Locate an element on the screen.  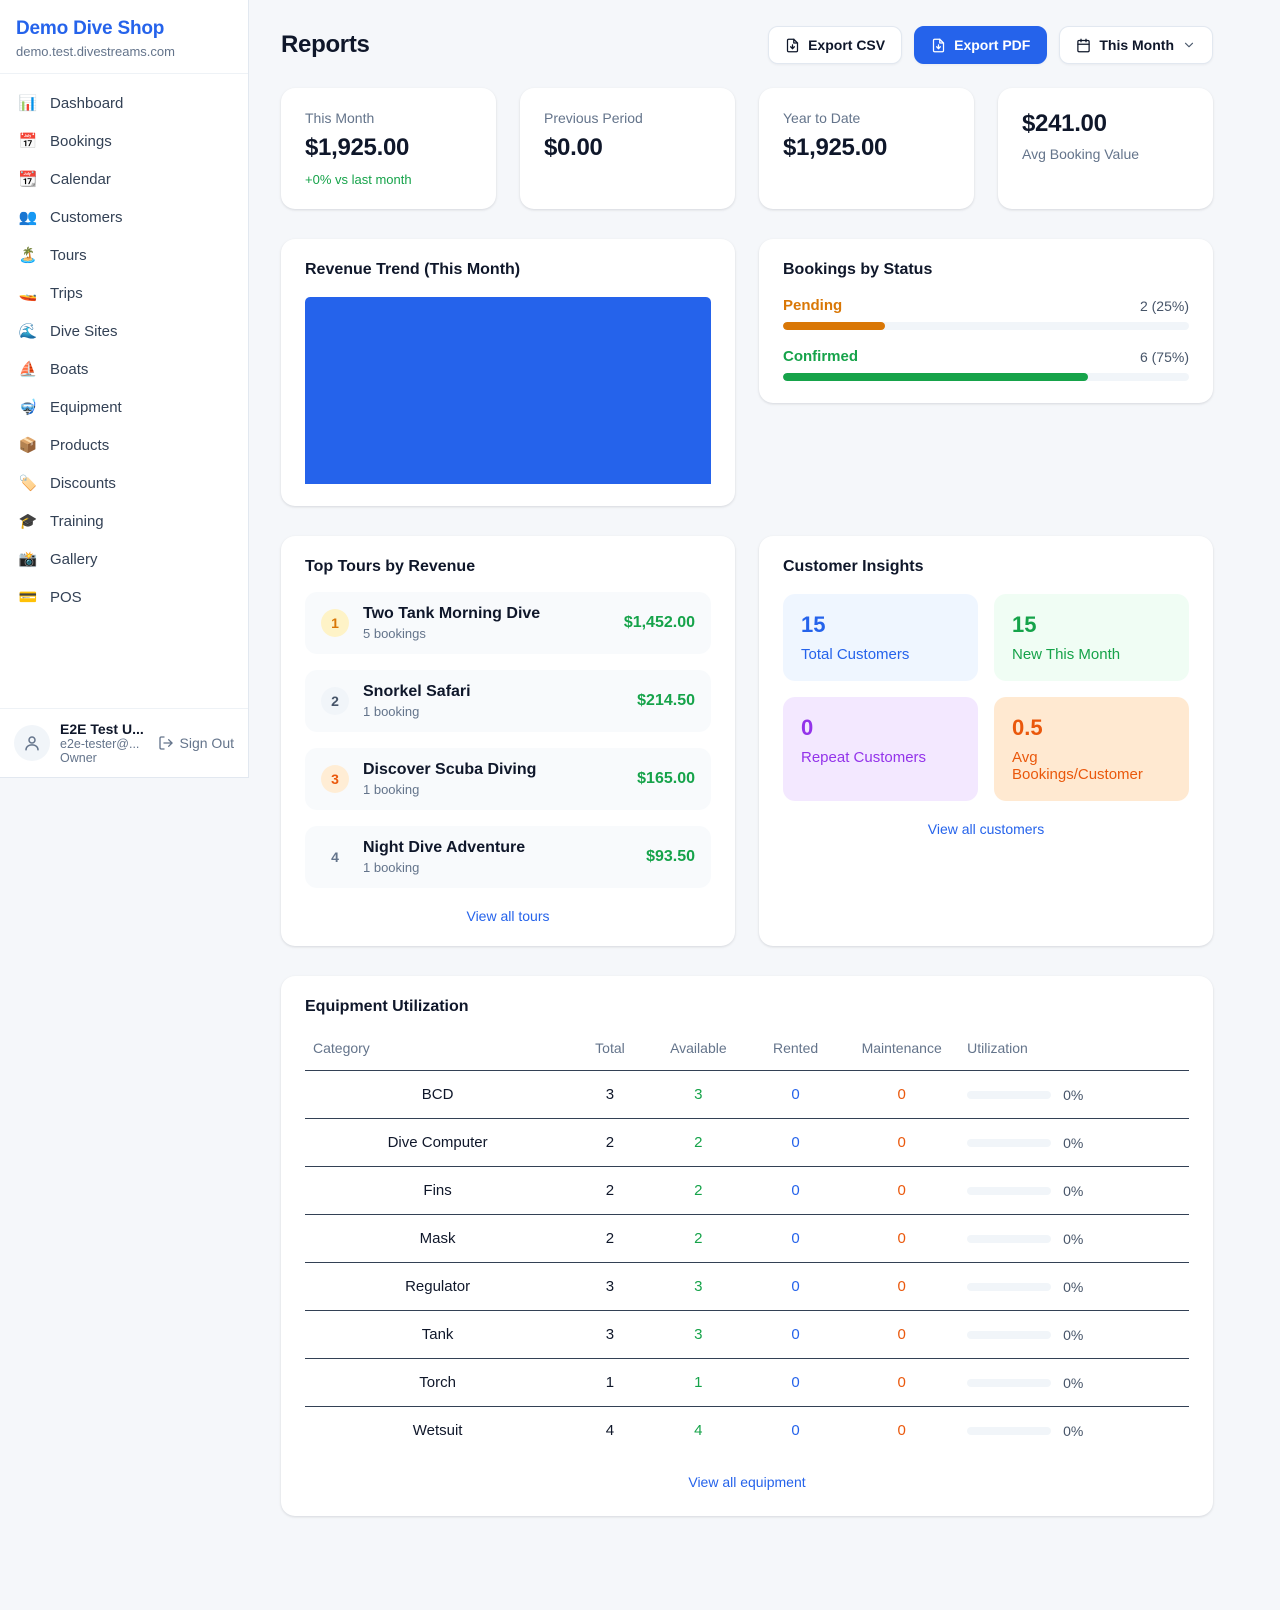
sidebar-item-label: Gallery is located at coordinates (74, 559).